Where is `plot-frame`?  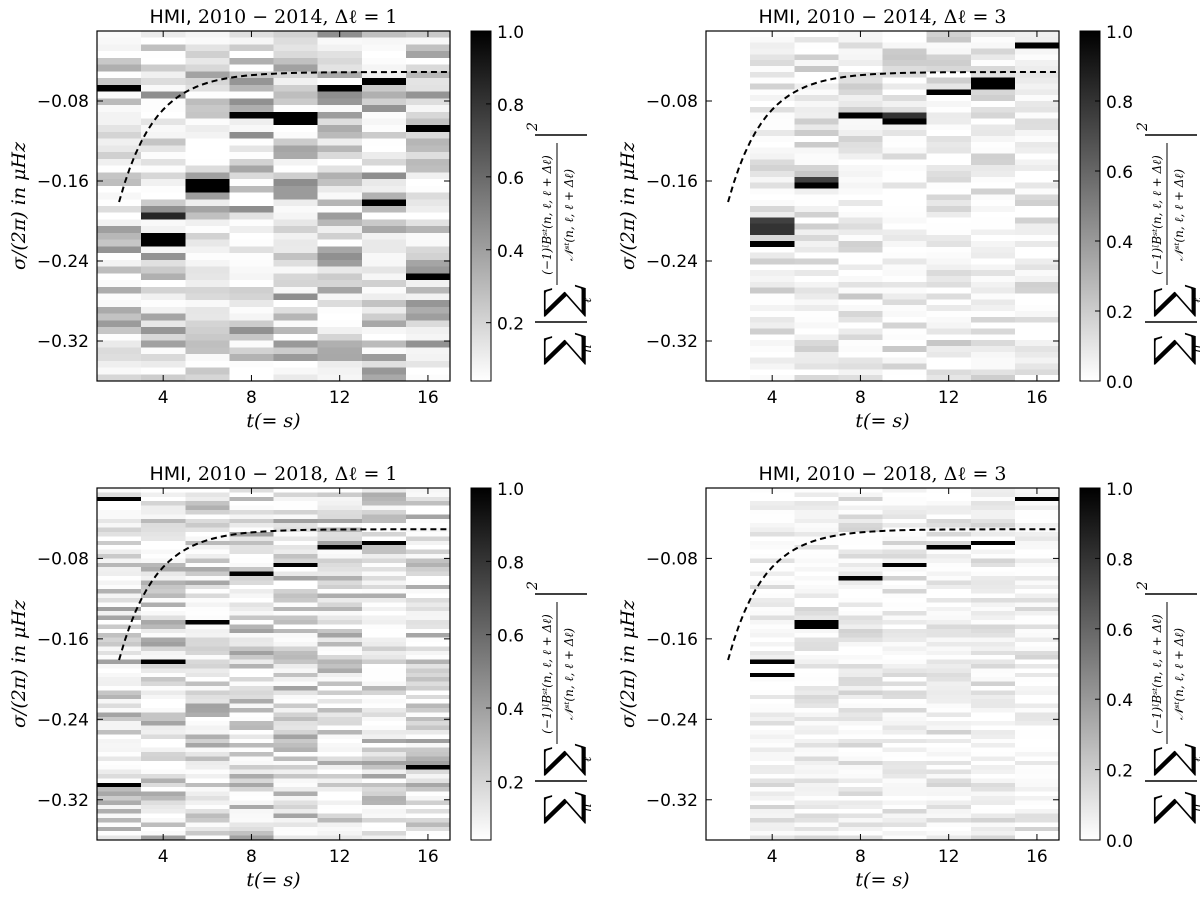
plot-frame is located at coordinates (273, 664).